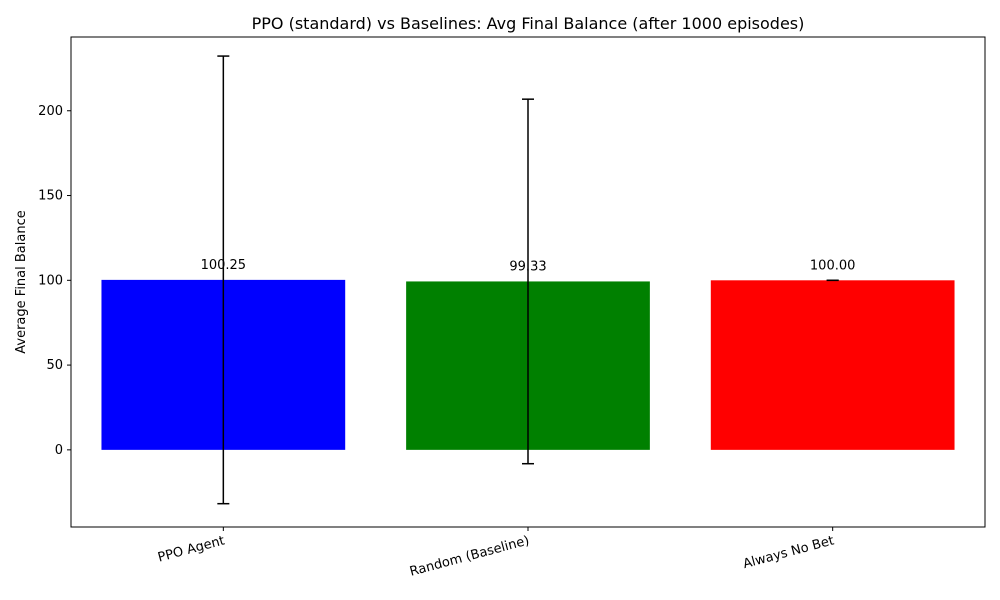 This screenshot has width=1000, height=600. I want to click on y-tick-label: 50, so click(54, 365).